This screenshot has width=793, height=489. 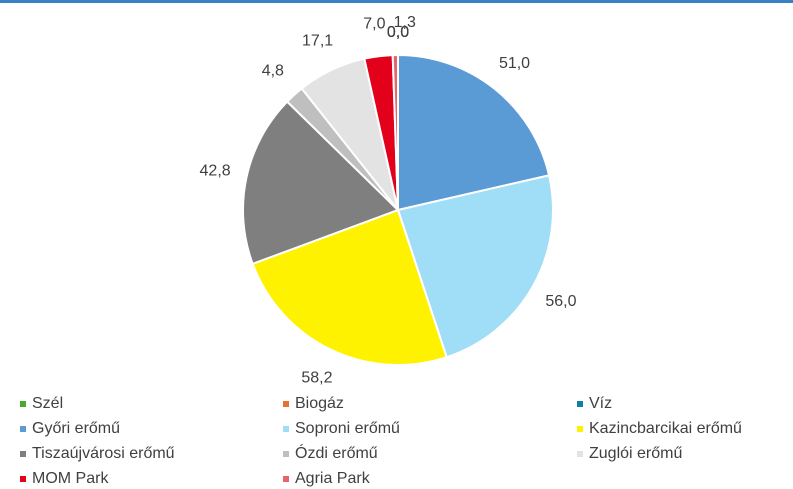 I want to click on data-label: 1,3, so click(x=405, y=22).